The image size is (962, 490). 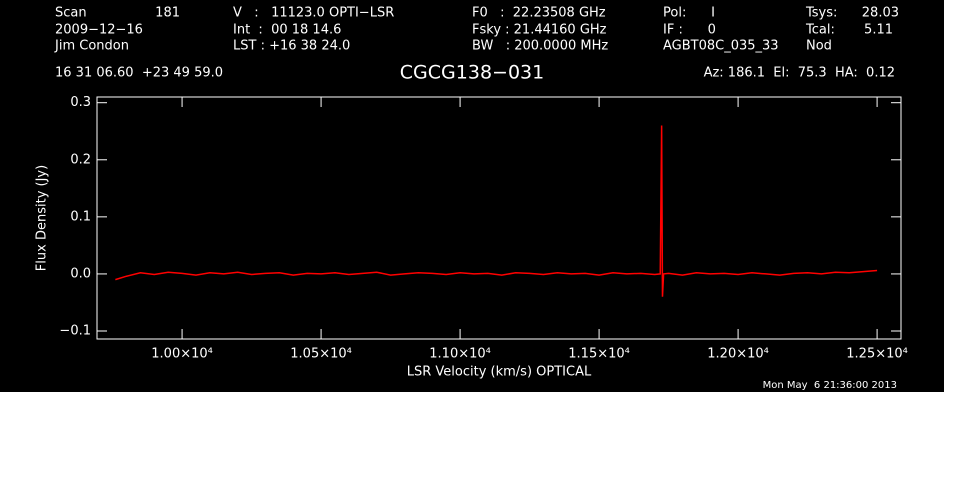 I want to click on x-tick-label: 1.05×10⁴, so click(x=321, y=354).